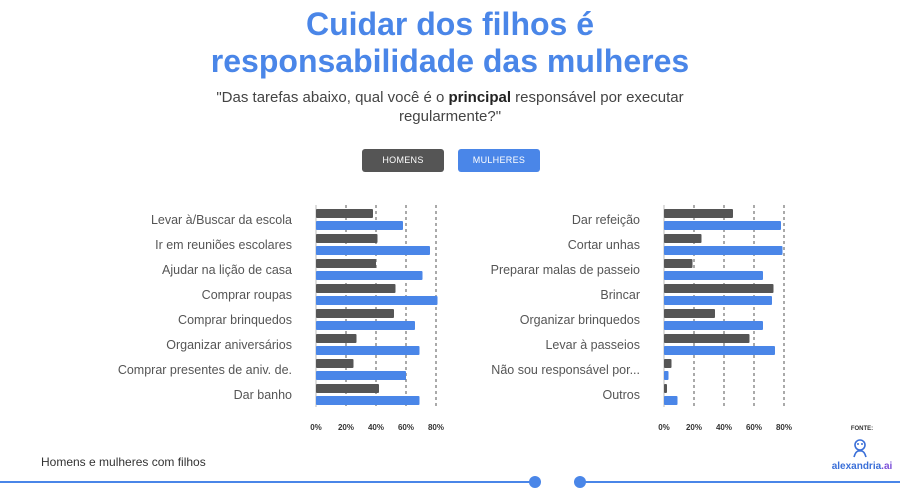 The height and width of the screenshot is (503, 900). What do you see at coordinates (499, 160) in the screenshot?
I see `legend-women-button: MULHERES` at bounding box center [499, 160].